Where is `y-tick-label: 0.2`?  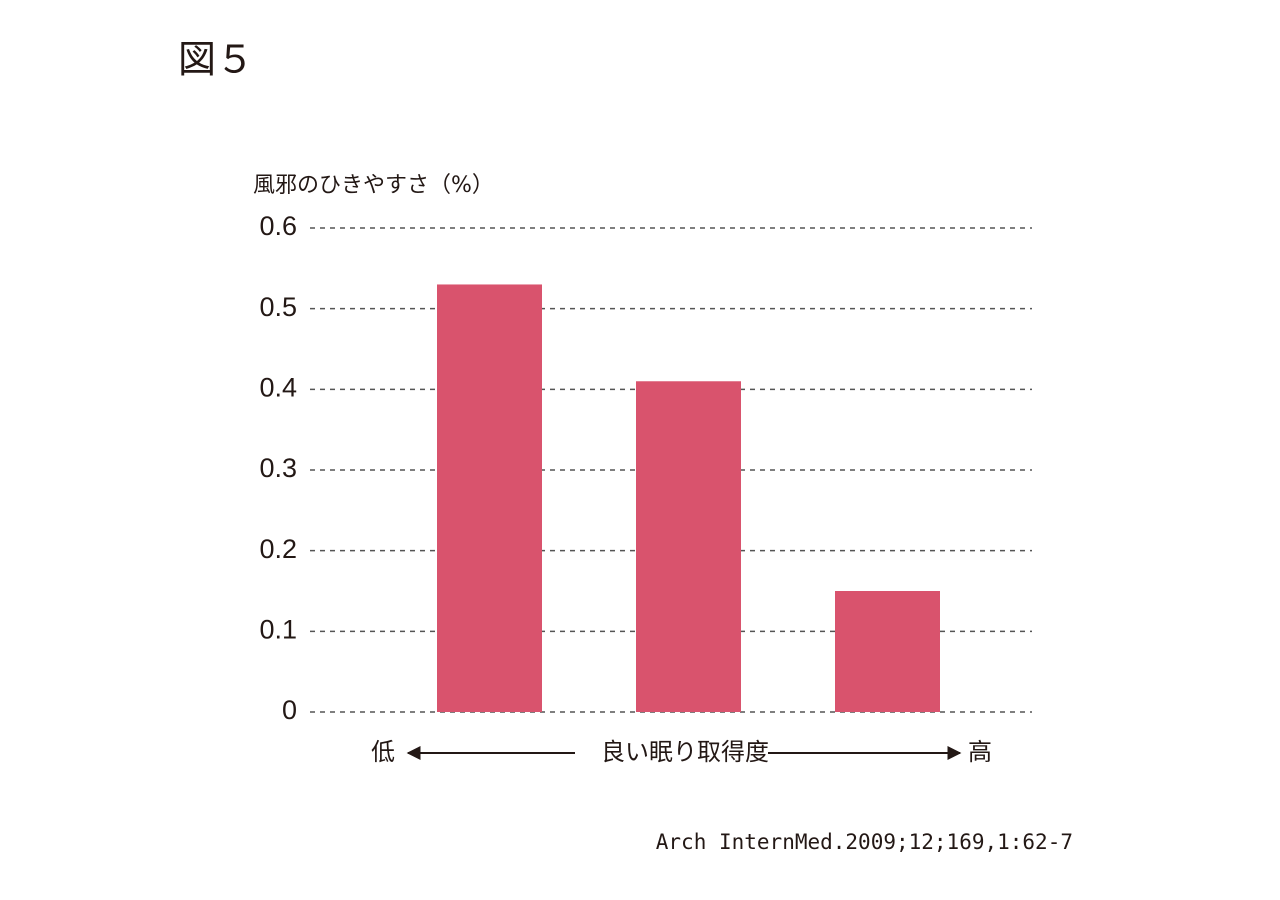 y-tick-label: 0.2 is located at coordinates (278, 549).